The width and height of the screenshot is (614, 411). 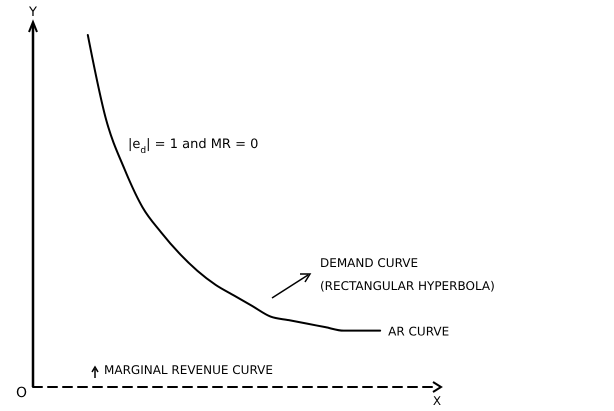 What do you see at coordinates (407, 286) in the screenshot?
I see `annotation: (RECTANGULAR HYPERBOLA)` at bounding box center [407, 286].